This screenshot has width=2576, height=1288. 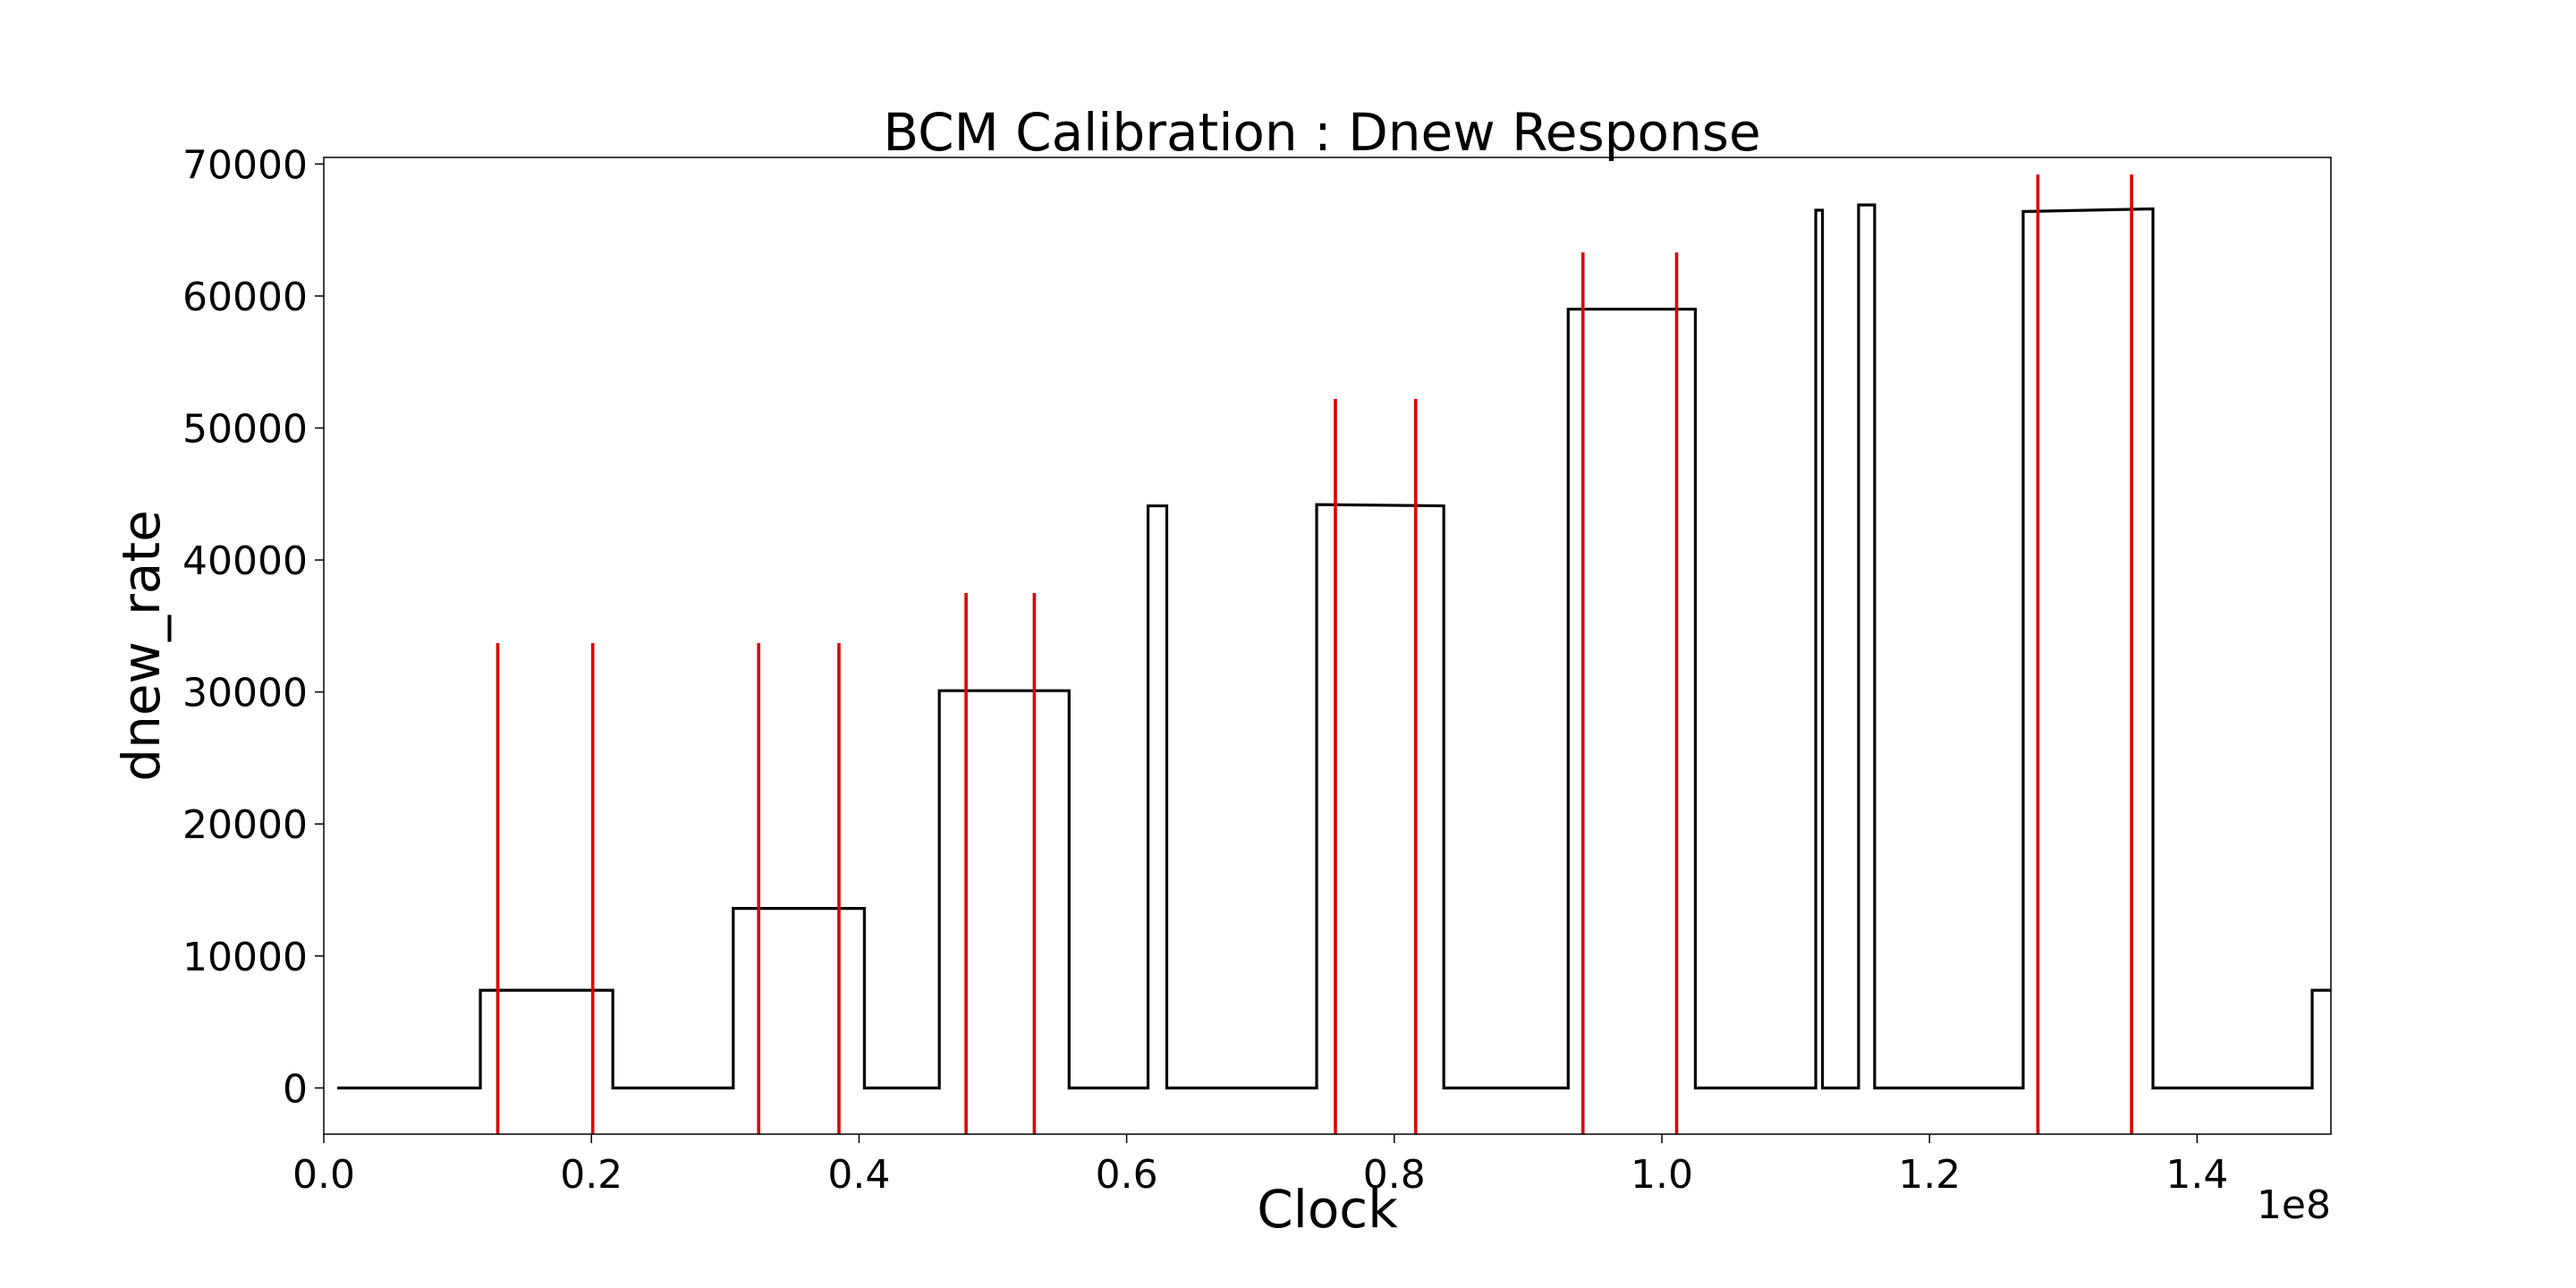 What do you see at coordinates (245, 561) in the screenshot?
I see `y-tick-label-4: 40000` at bounding box center [245, 561].